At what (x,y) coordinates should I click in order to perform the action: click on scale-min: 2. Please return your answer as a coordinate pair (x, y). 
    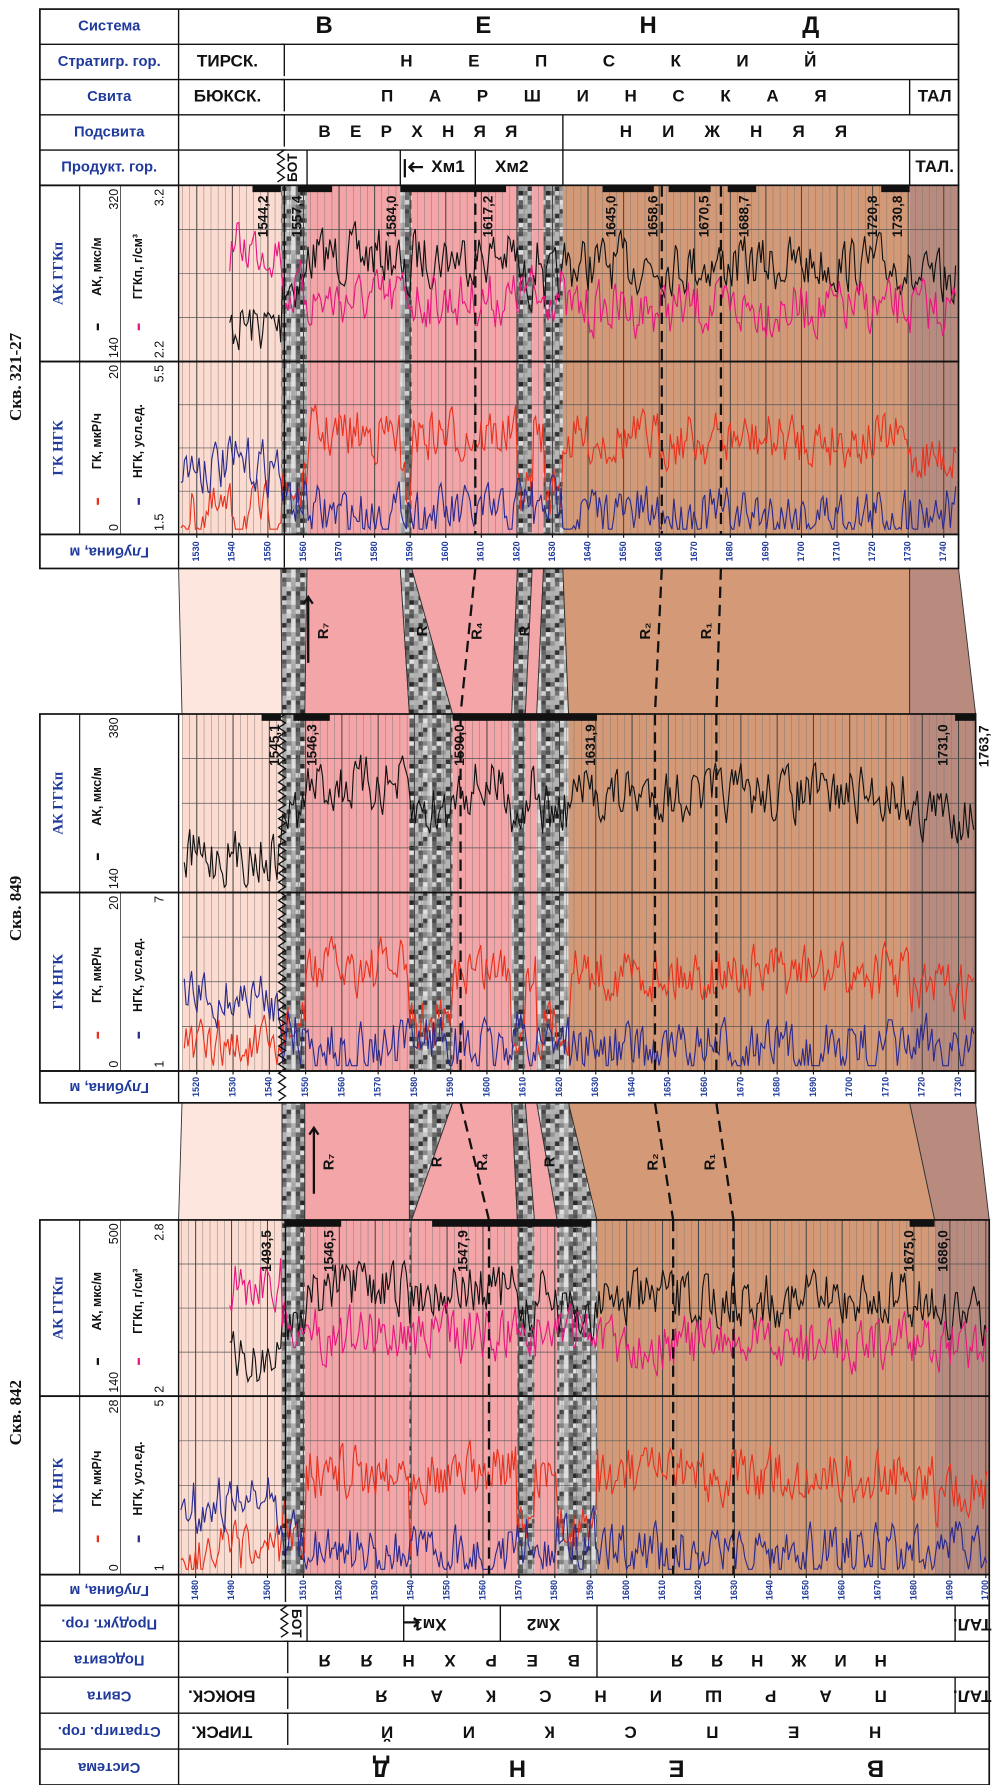
    Looking at the image, I should click on (160, 1389).